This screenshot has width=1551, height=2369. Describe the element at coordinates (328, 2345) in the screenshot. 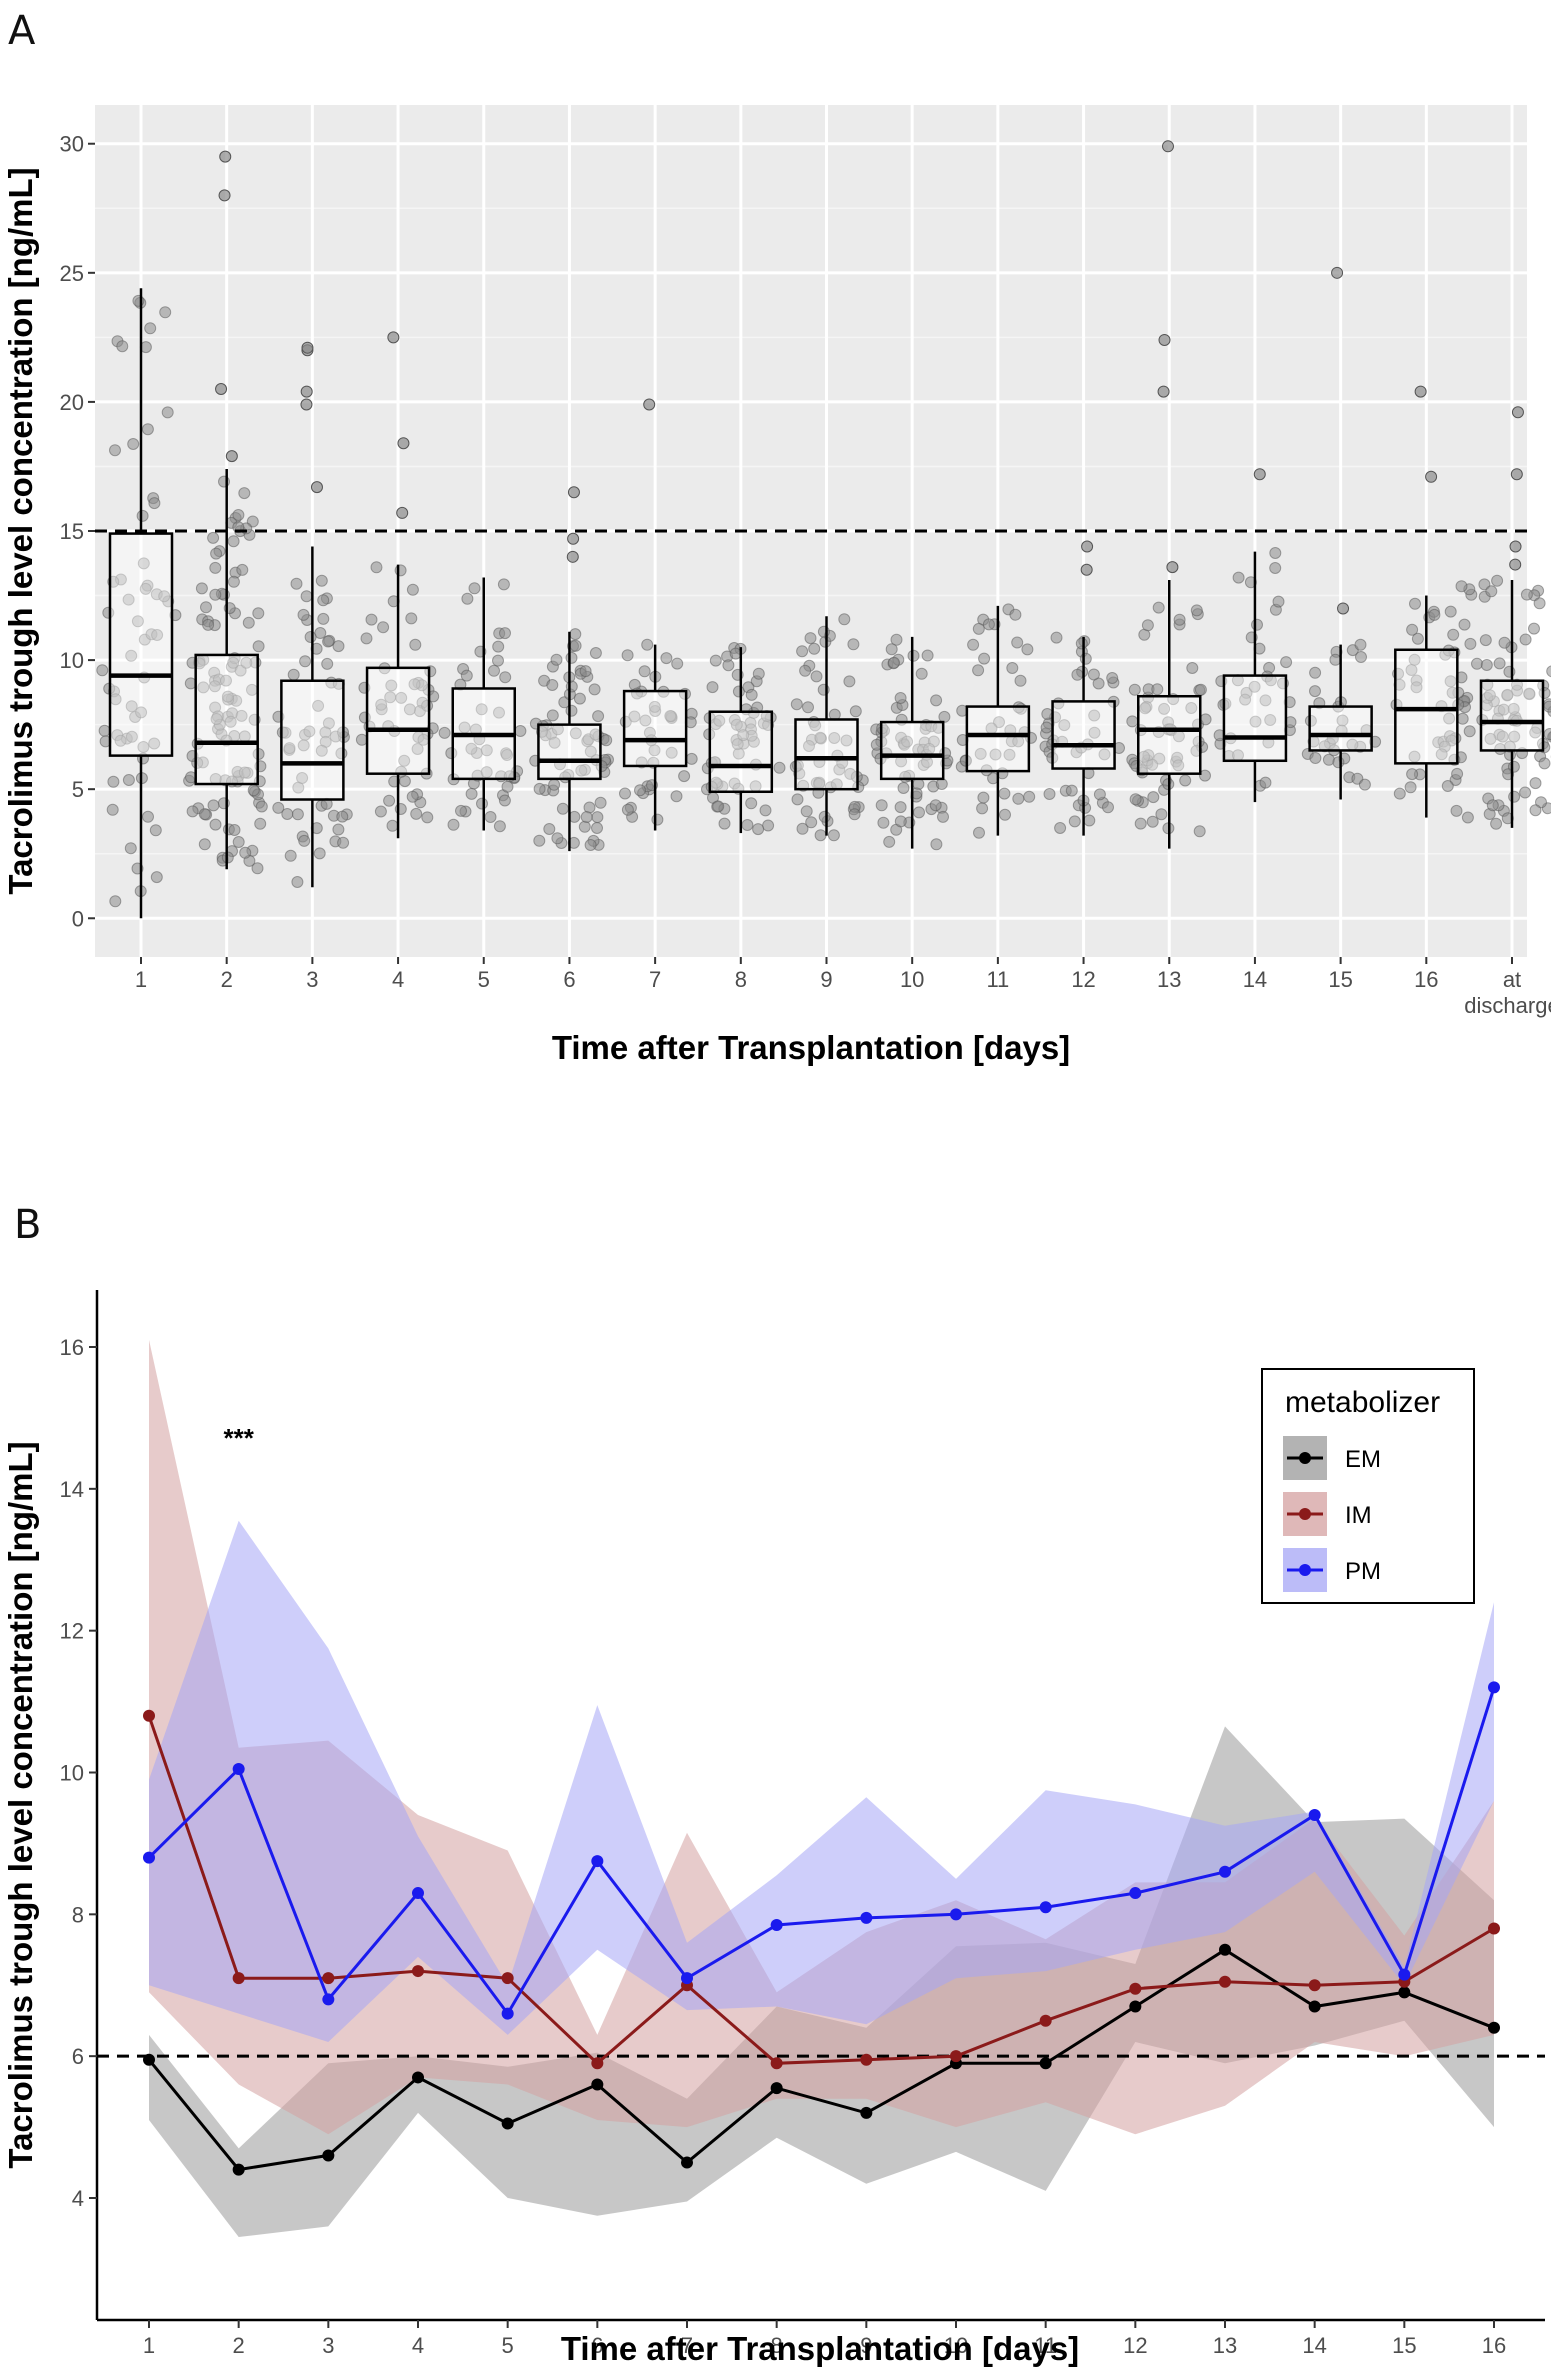

I see `x-tick-label: 3` at that location.